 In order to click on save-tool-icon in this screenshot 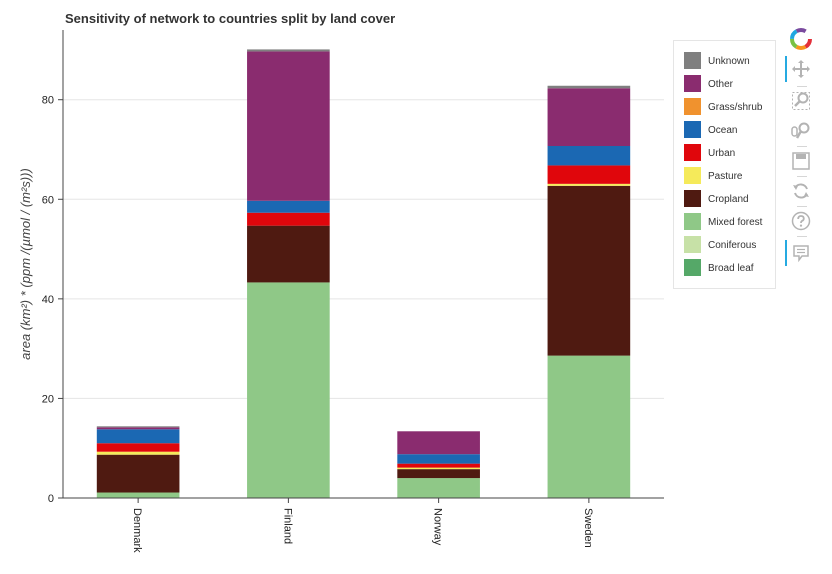, I will do `click(801, 161)`.